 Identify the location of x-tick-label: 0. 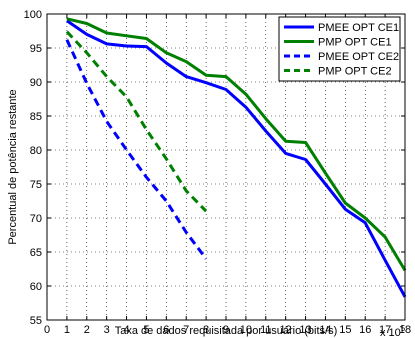
(47, 330).